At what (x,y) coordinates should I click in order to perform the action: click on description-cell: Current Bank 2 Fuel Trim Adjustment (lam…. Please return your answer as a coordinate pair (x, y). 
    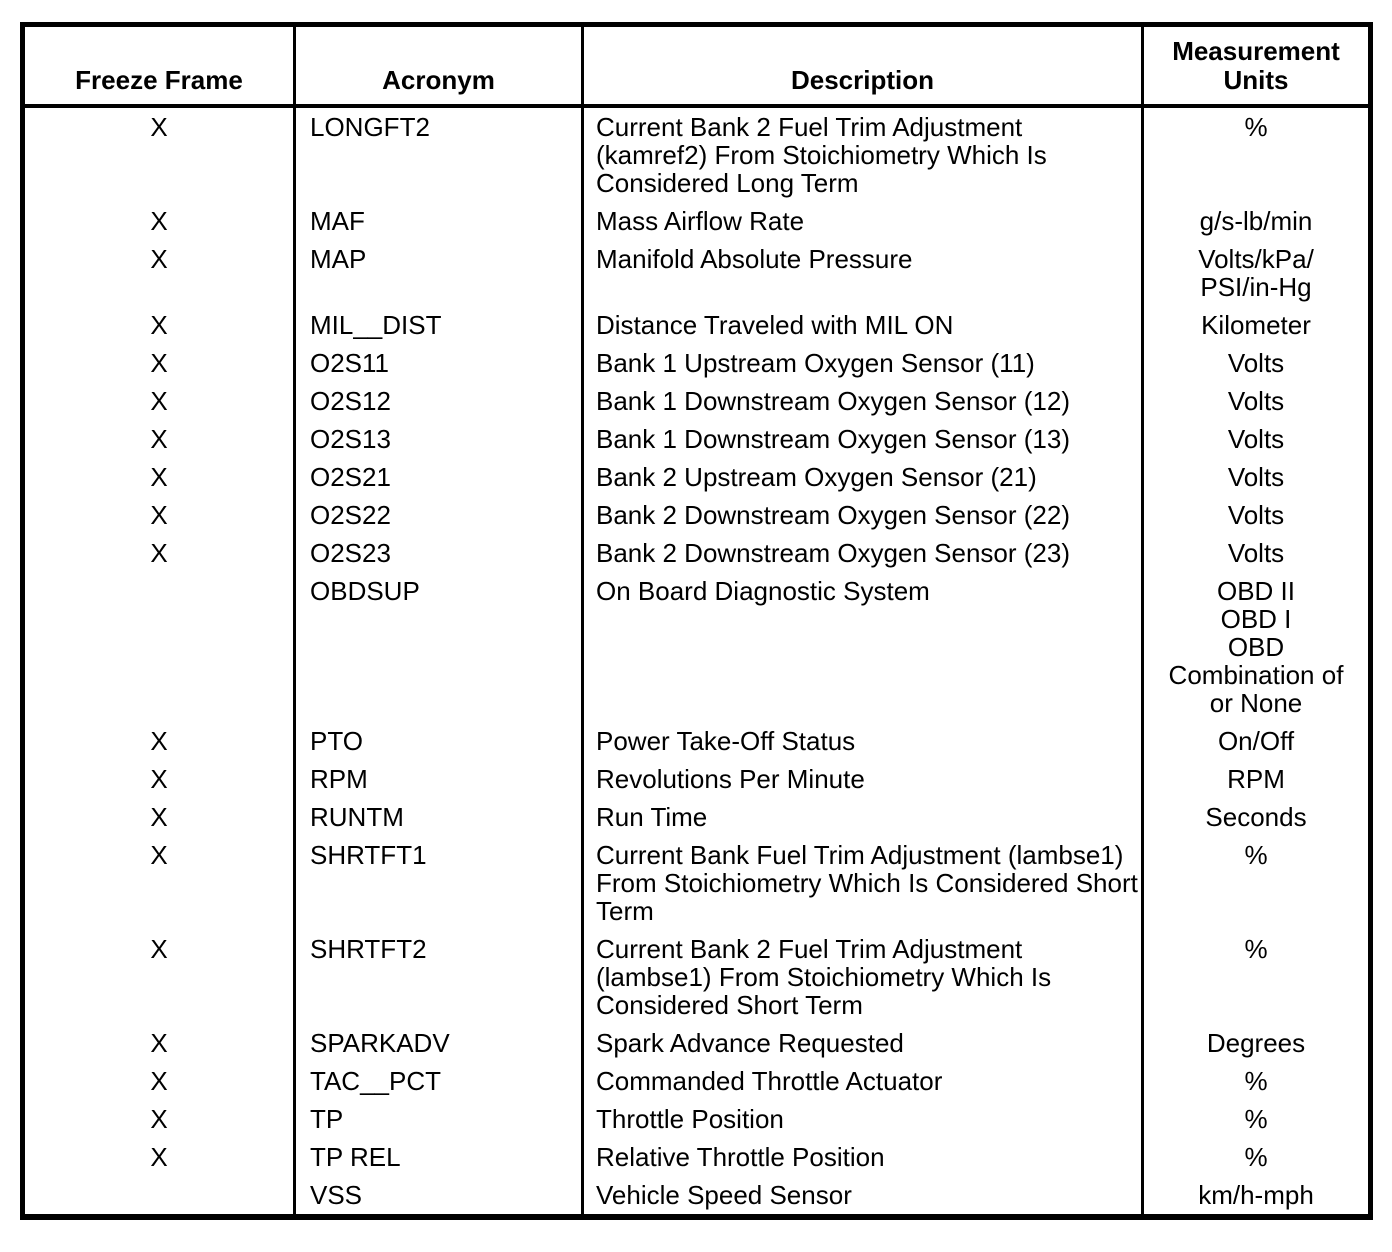
    Looking at the image, I should click on (862, 977).